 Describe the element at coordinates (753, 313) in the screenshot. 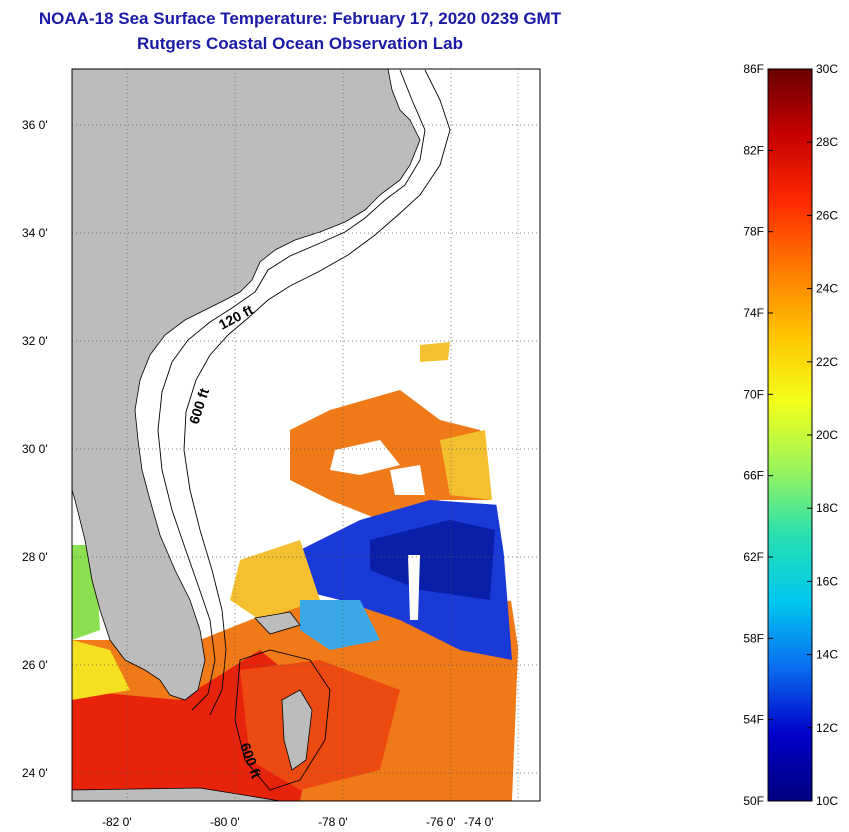

I see `colorbar-f-label: 74F` at that location.